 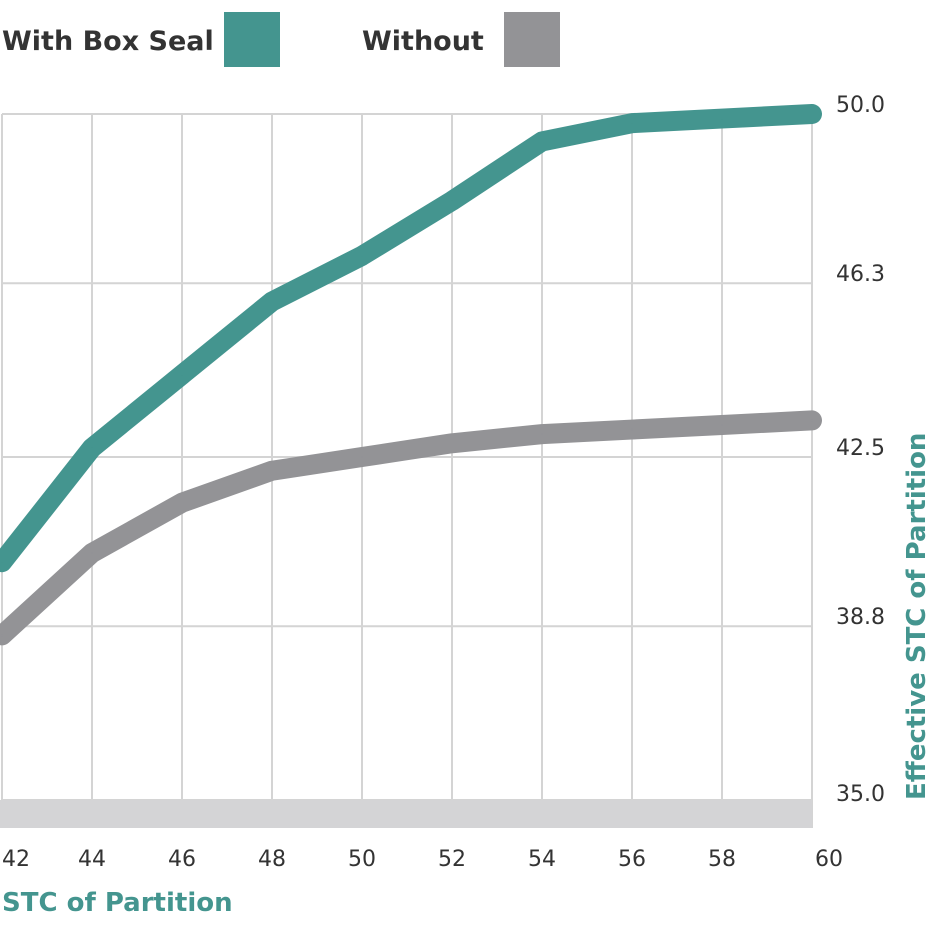 What do you see at coordinates (423, 41) in the screenshot?
I see `legend-label-without: Without` at bounding box center [423, 41].